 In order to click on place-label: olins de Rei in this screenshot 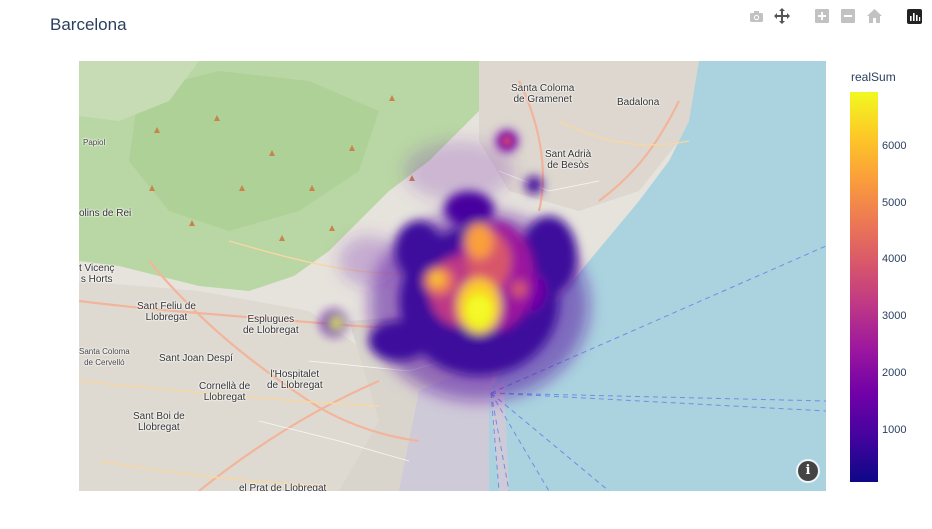, I will do `click(105, 213)`.